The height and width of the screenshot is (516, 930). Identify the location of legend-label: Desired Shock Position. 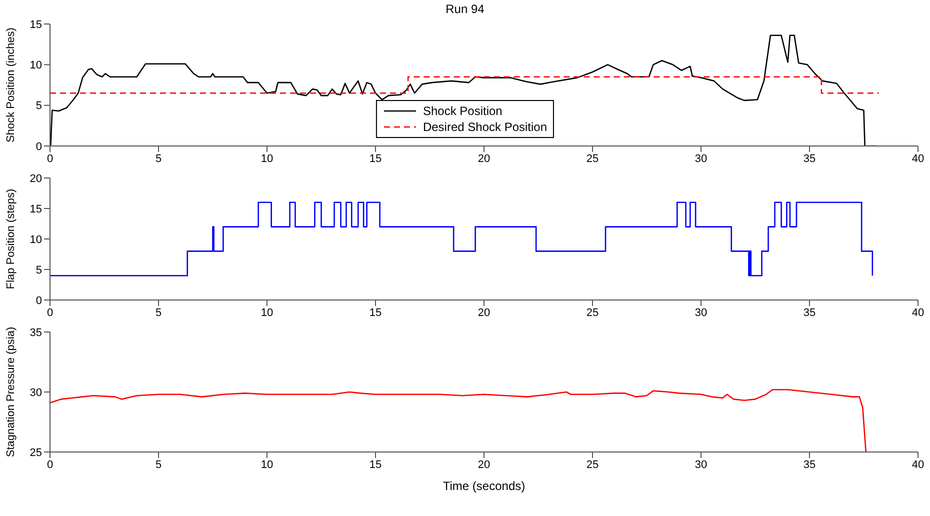
(485, 127).